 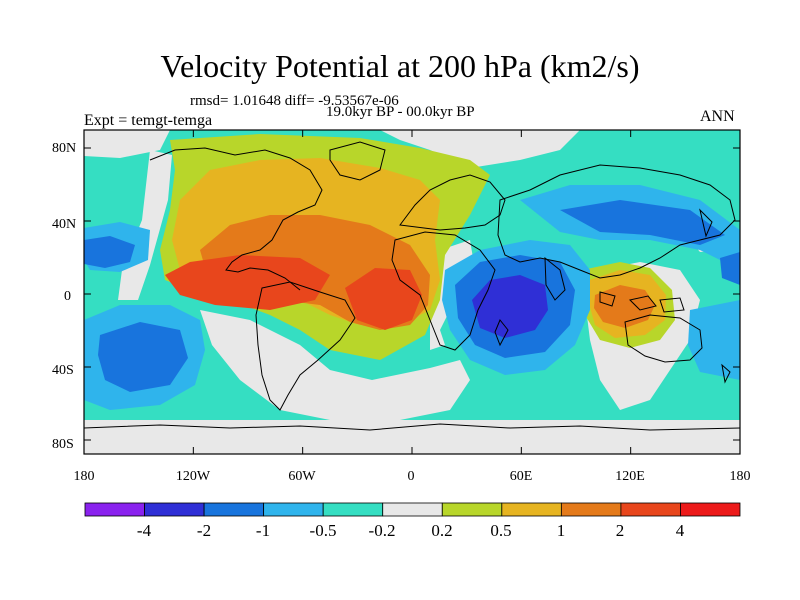 What do you see at coordinates (411, 476) in the screenshot?
I see `lon-tick-0: 0` at bounding box center [411, 476].